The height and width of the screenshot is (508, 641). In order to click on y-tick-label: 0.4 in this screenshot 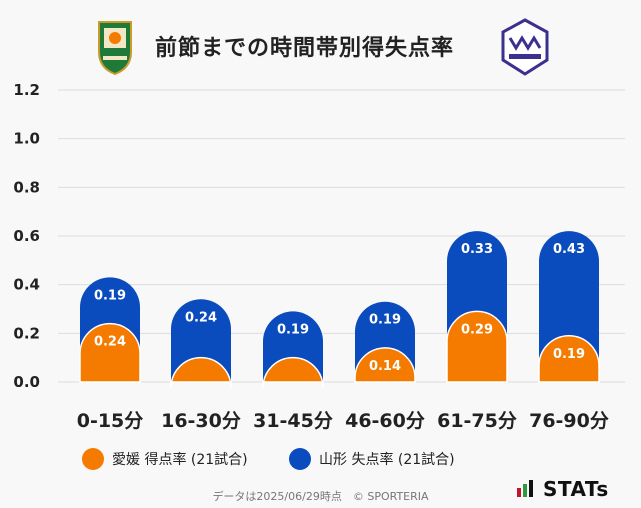, I will do `click(26, 285)`.